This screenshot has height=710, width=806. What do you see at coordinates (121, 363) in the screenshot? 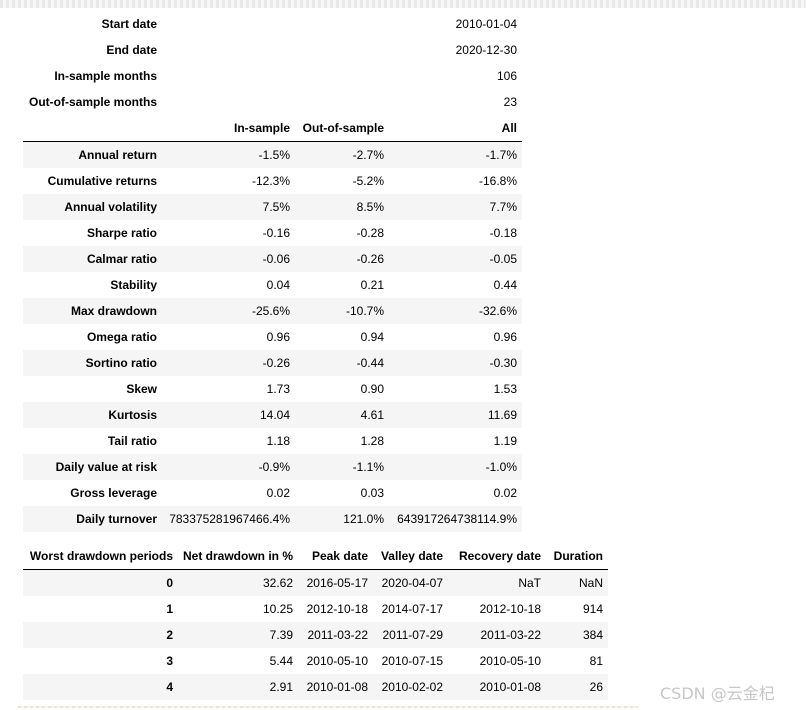
I see `metric-label: Sortino ratio` at bounding box center [121, 363].